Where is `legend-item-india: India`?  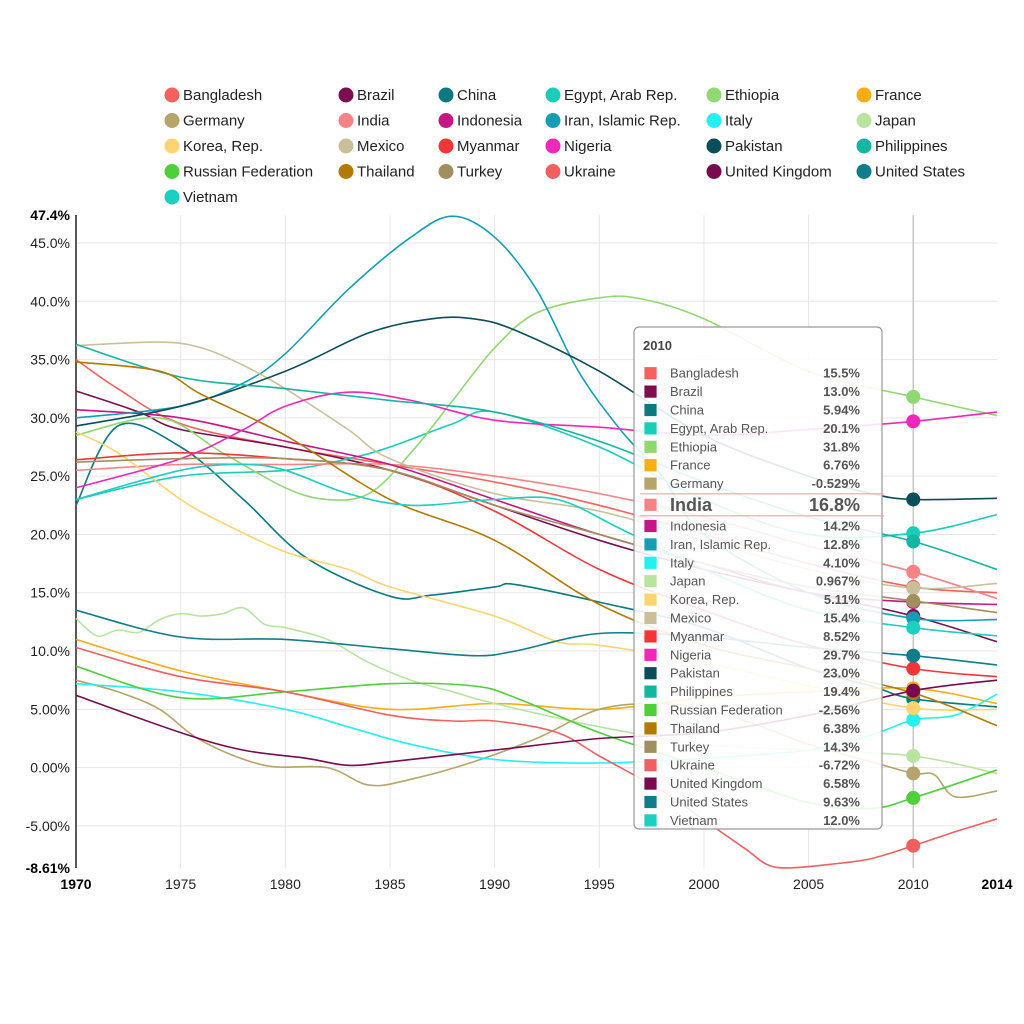
legend-item-india: India is located at coordinates (364, 121).